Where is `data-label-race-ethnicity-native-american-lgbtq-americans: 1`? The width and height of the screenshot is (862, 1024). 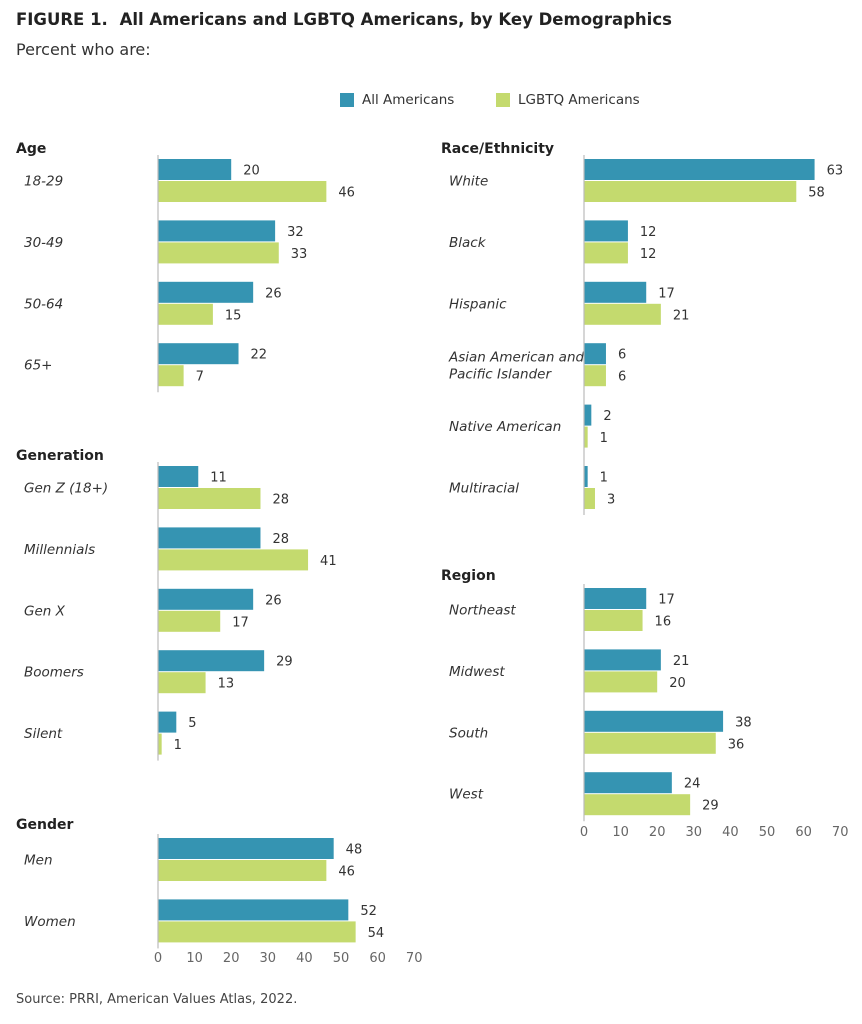
data-label-race-ethnicity-native-american-lgbtq-americans: 1 is located at coordinates (604, 438).